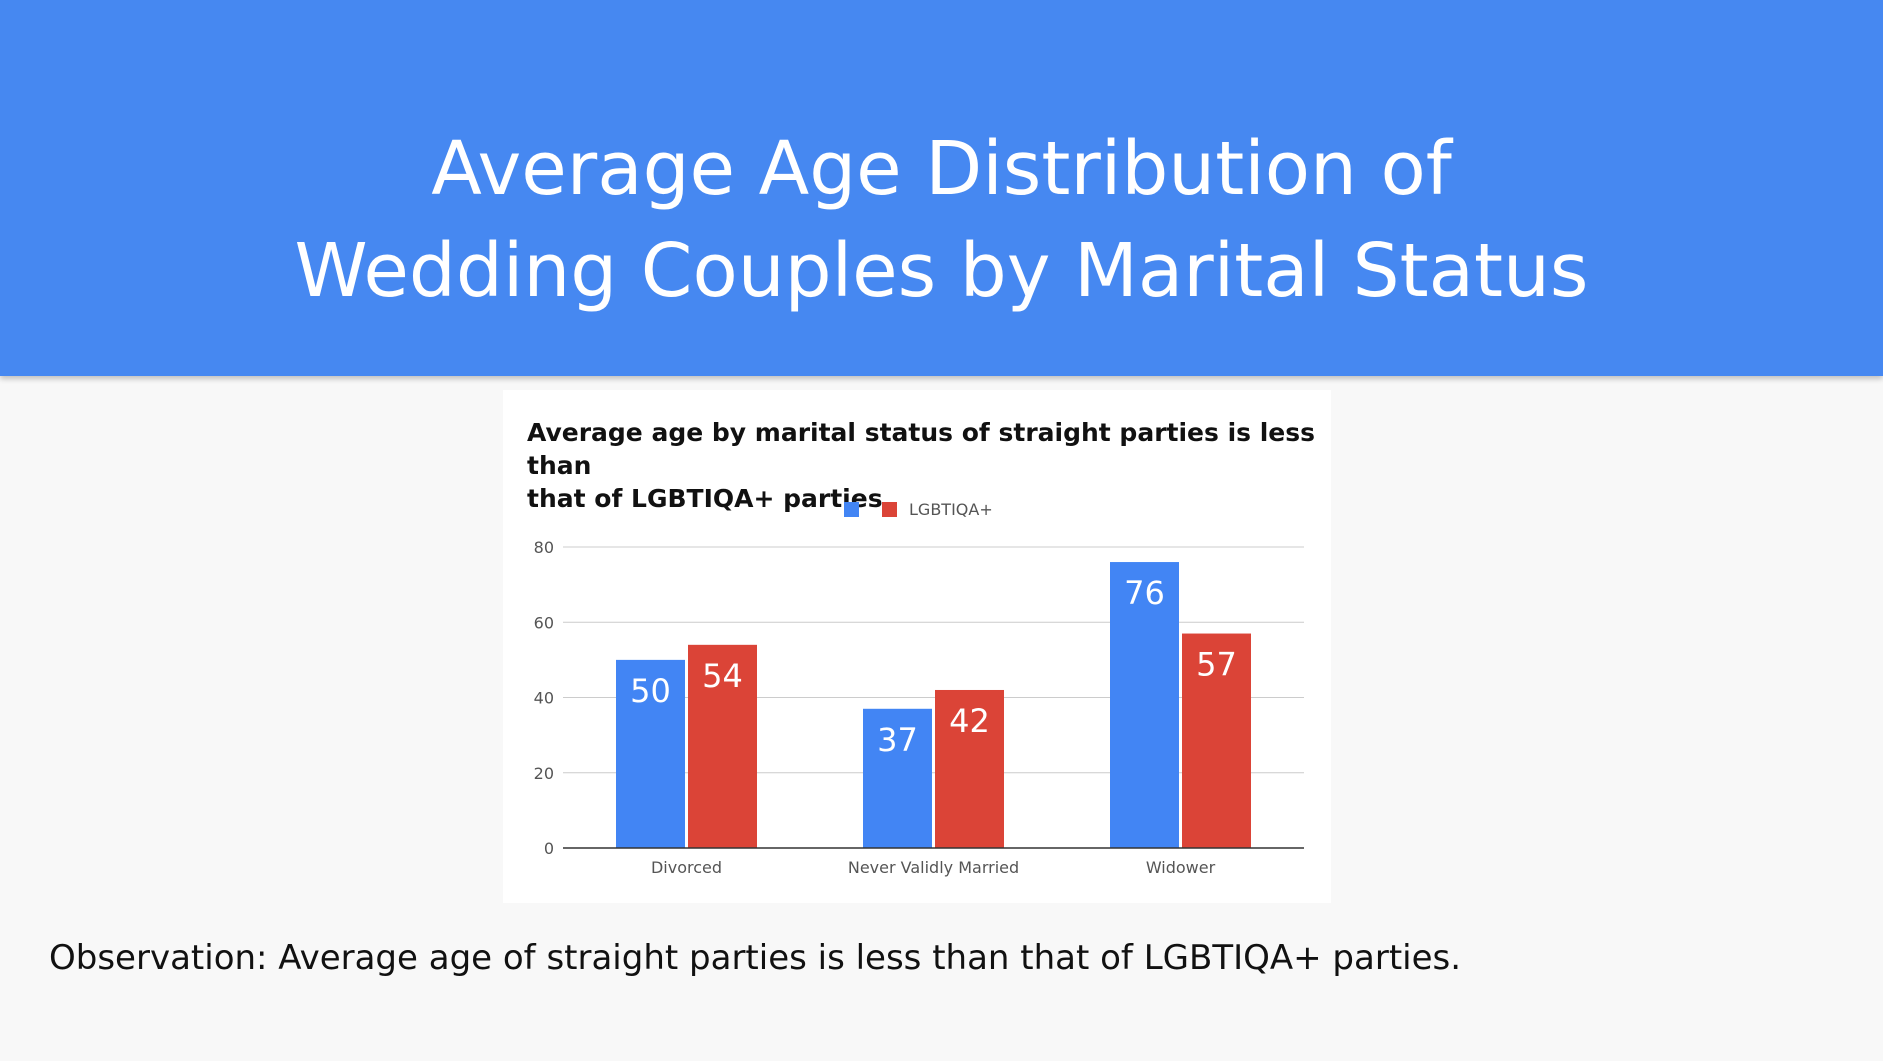 The height and width of the screenshot is (1061, 1883). I want to click on bar-1-divorced, so click(650, 753).